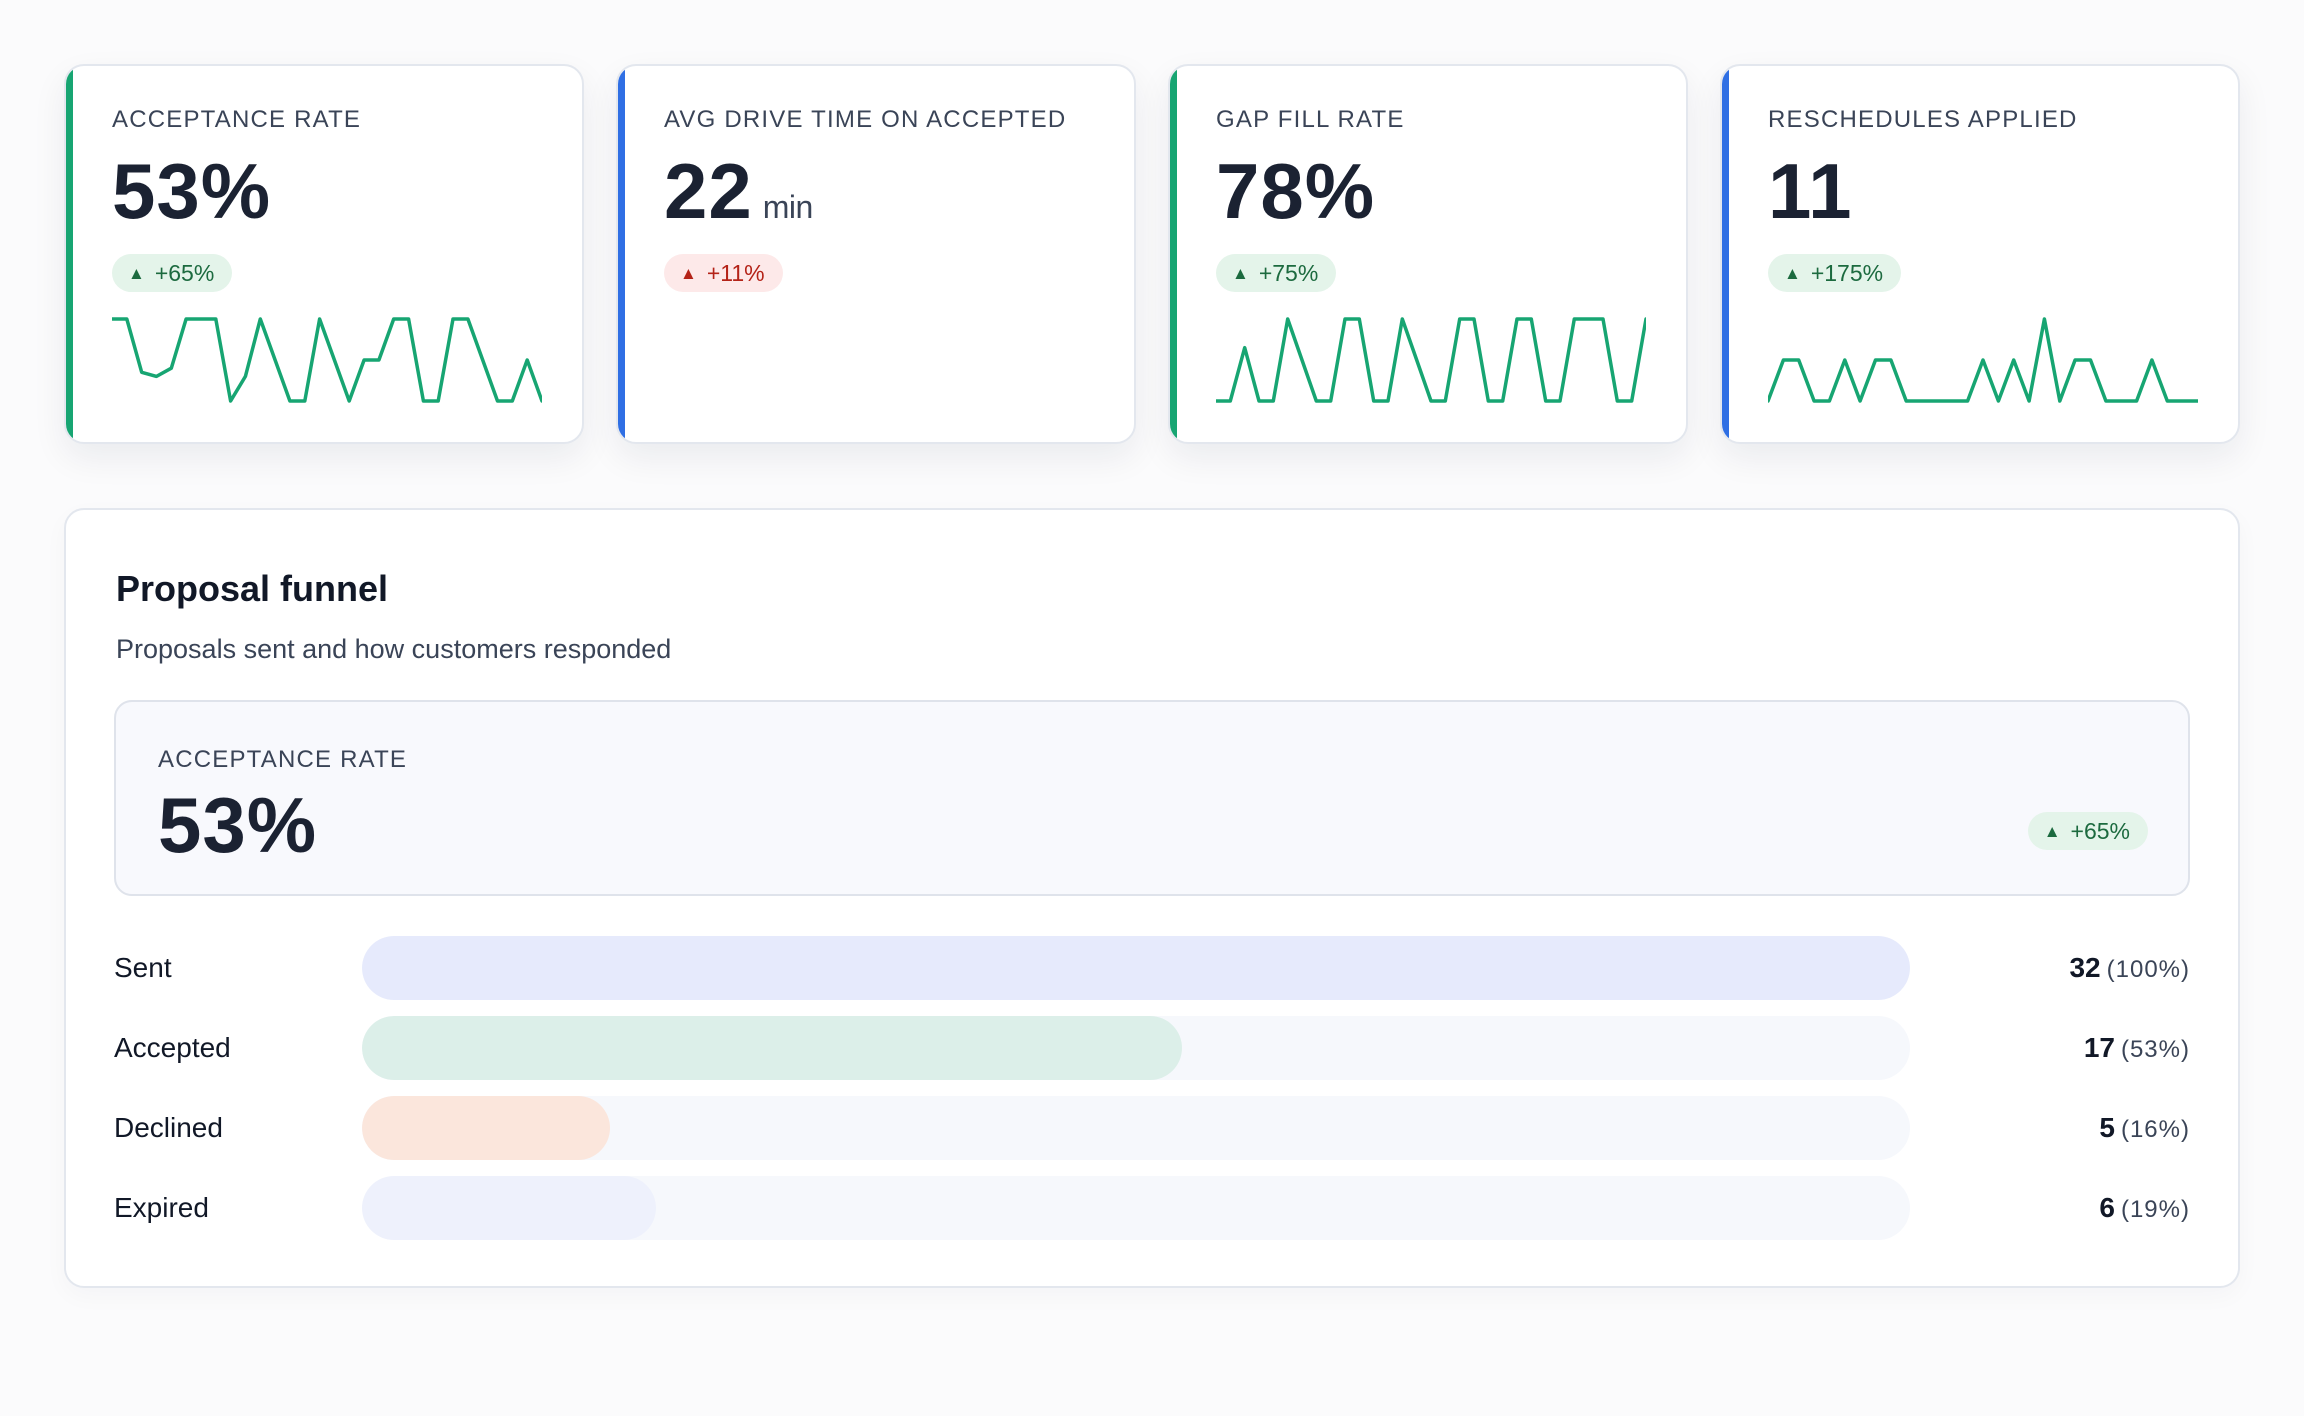 The image size is (2304, 1416). What do you see at coordinates (865, 119) in the screenshot?
I see `kpi-label: AVG DRIVE TIME ON ACCEPTED` at bounding box center [865, 119].